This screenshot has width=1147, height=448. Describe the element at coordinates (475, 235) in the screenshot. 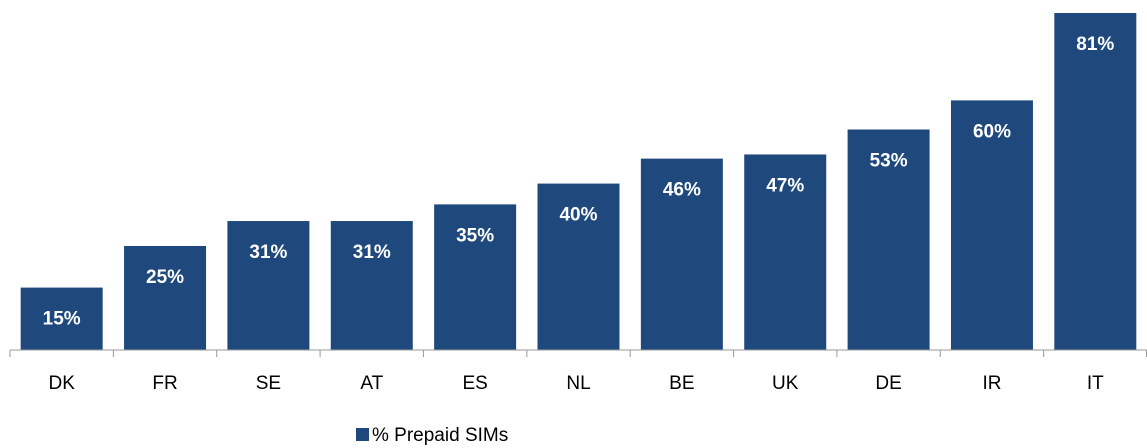

I see `value-label: 35%` at that location.